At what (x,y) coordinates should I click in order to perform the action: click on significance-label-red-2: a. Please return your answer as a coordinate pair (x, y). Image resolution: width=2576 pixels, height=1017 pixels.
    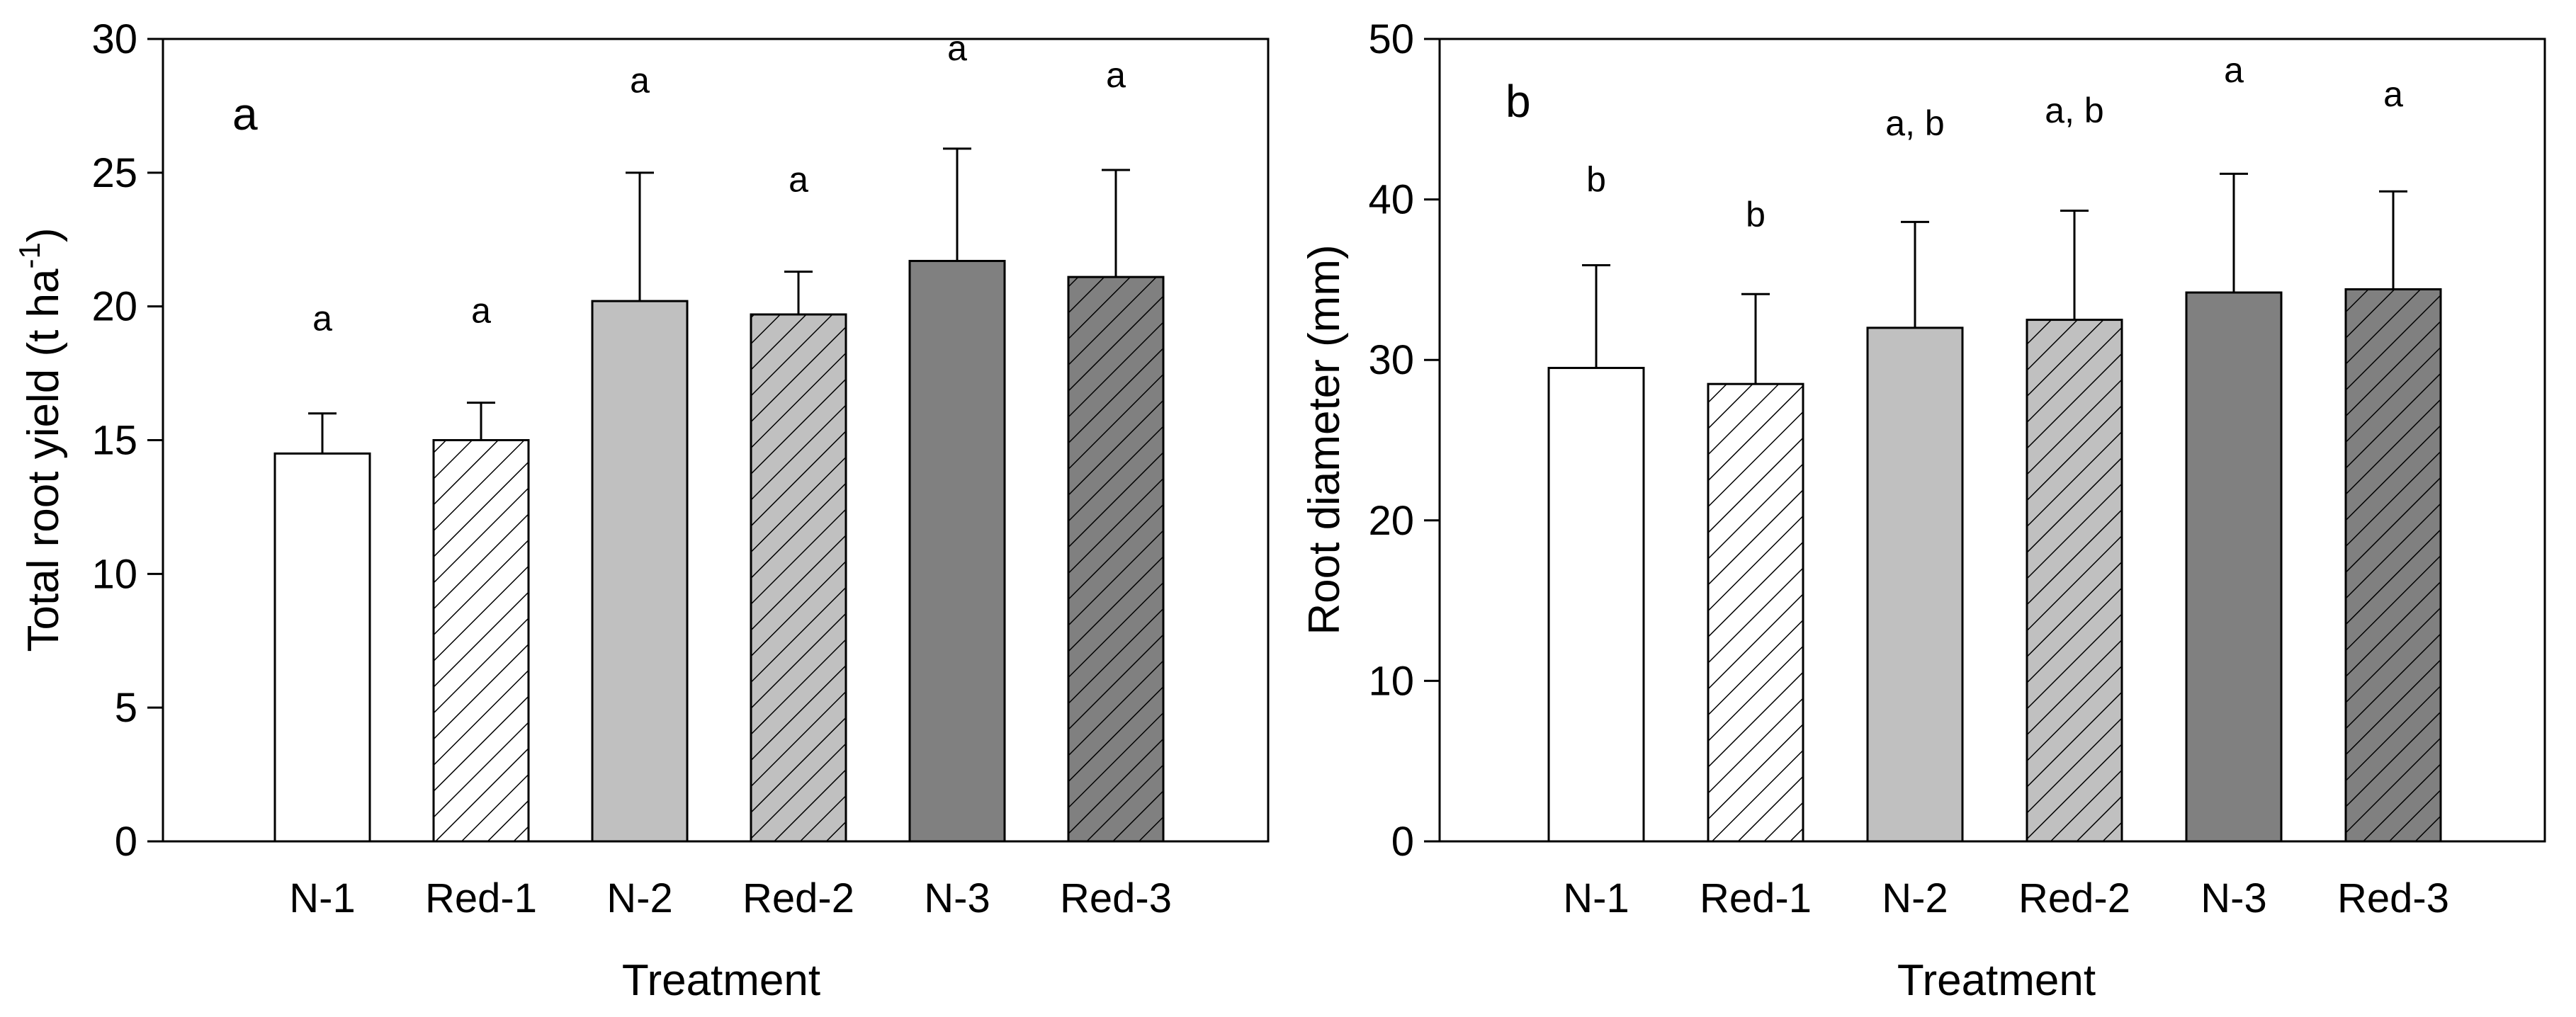
    Looking at the image, I should click on (798, 179).